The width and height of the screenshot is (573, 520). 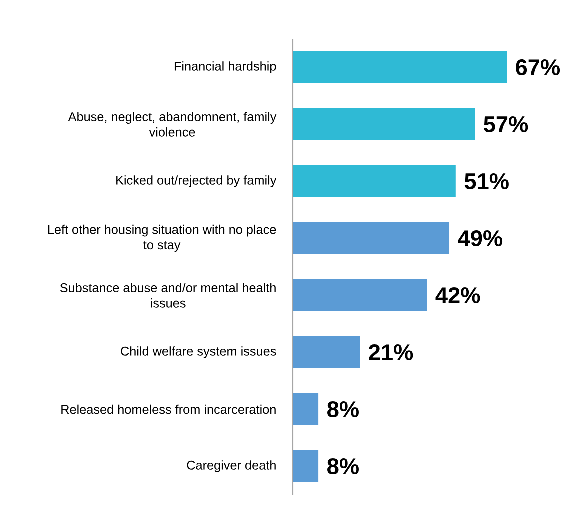 I want to click on y-tick-label: Caregiver death, so click(x=231, y=466).